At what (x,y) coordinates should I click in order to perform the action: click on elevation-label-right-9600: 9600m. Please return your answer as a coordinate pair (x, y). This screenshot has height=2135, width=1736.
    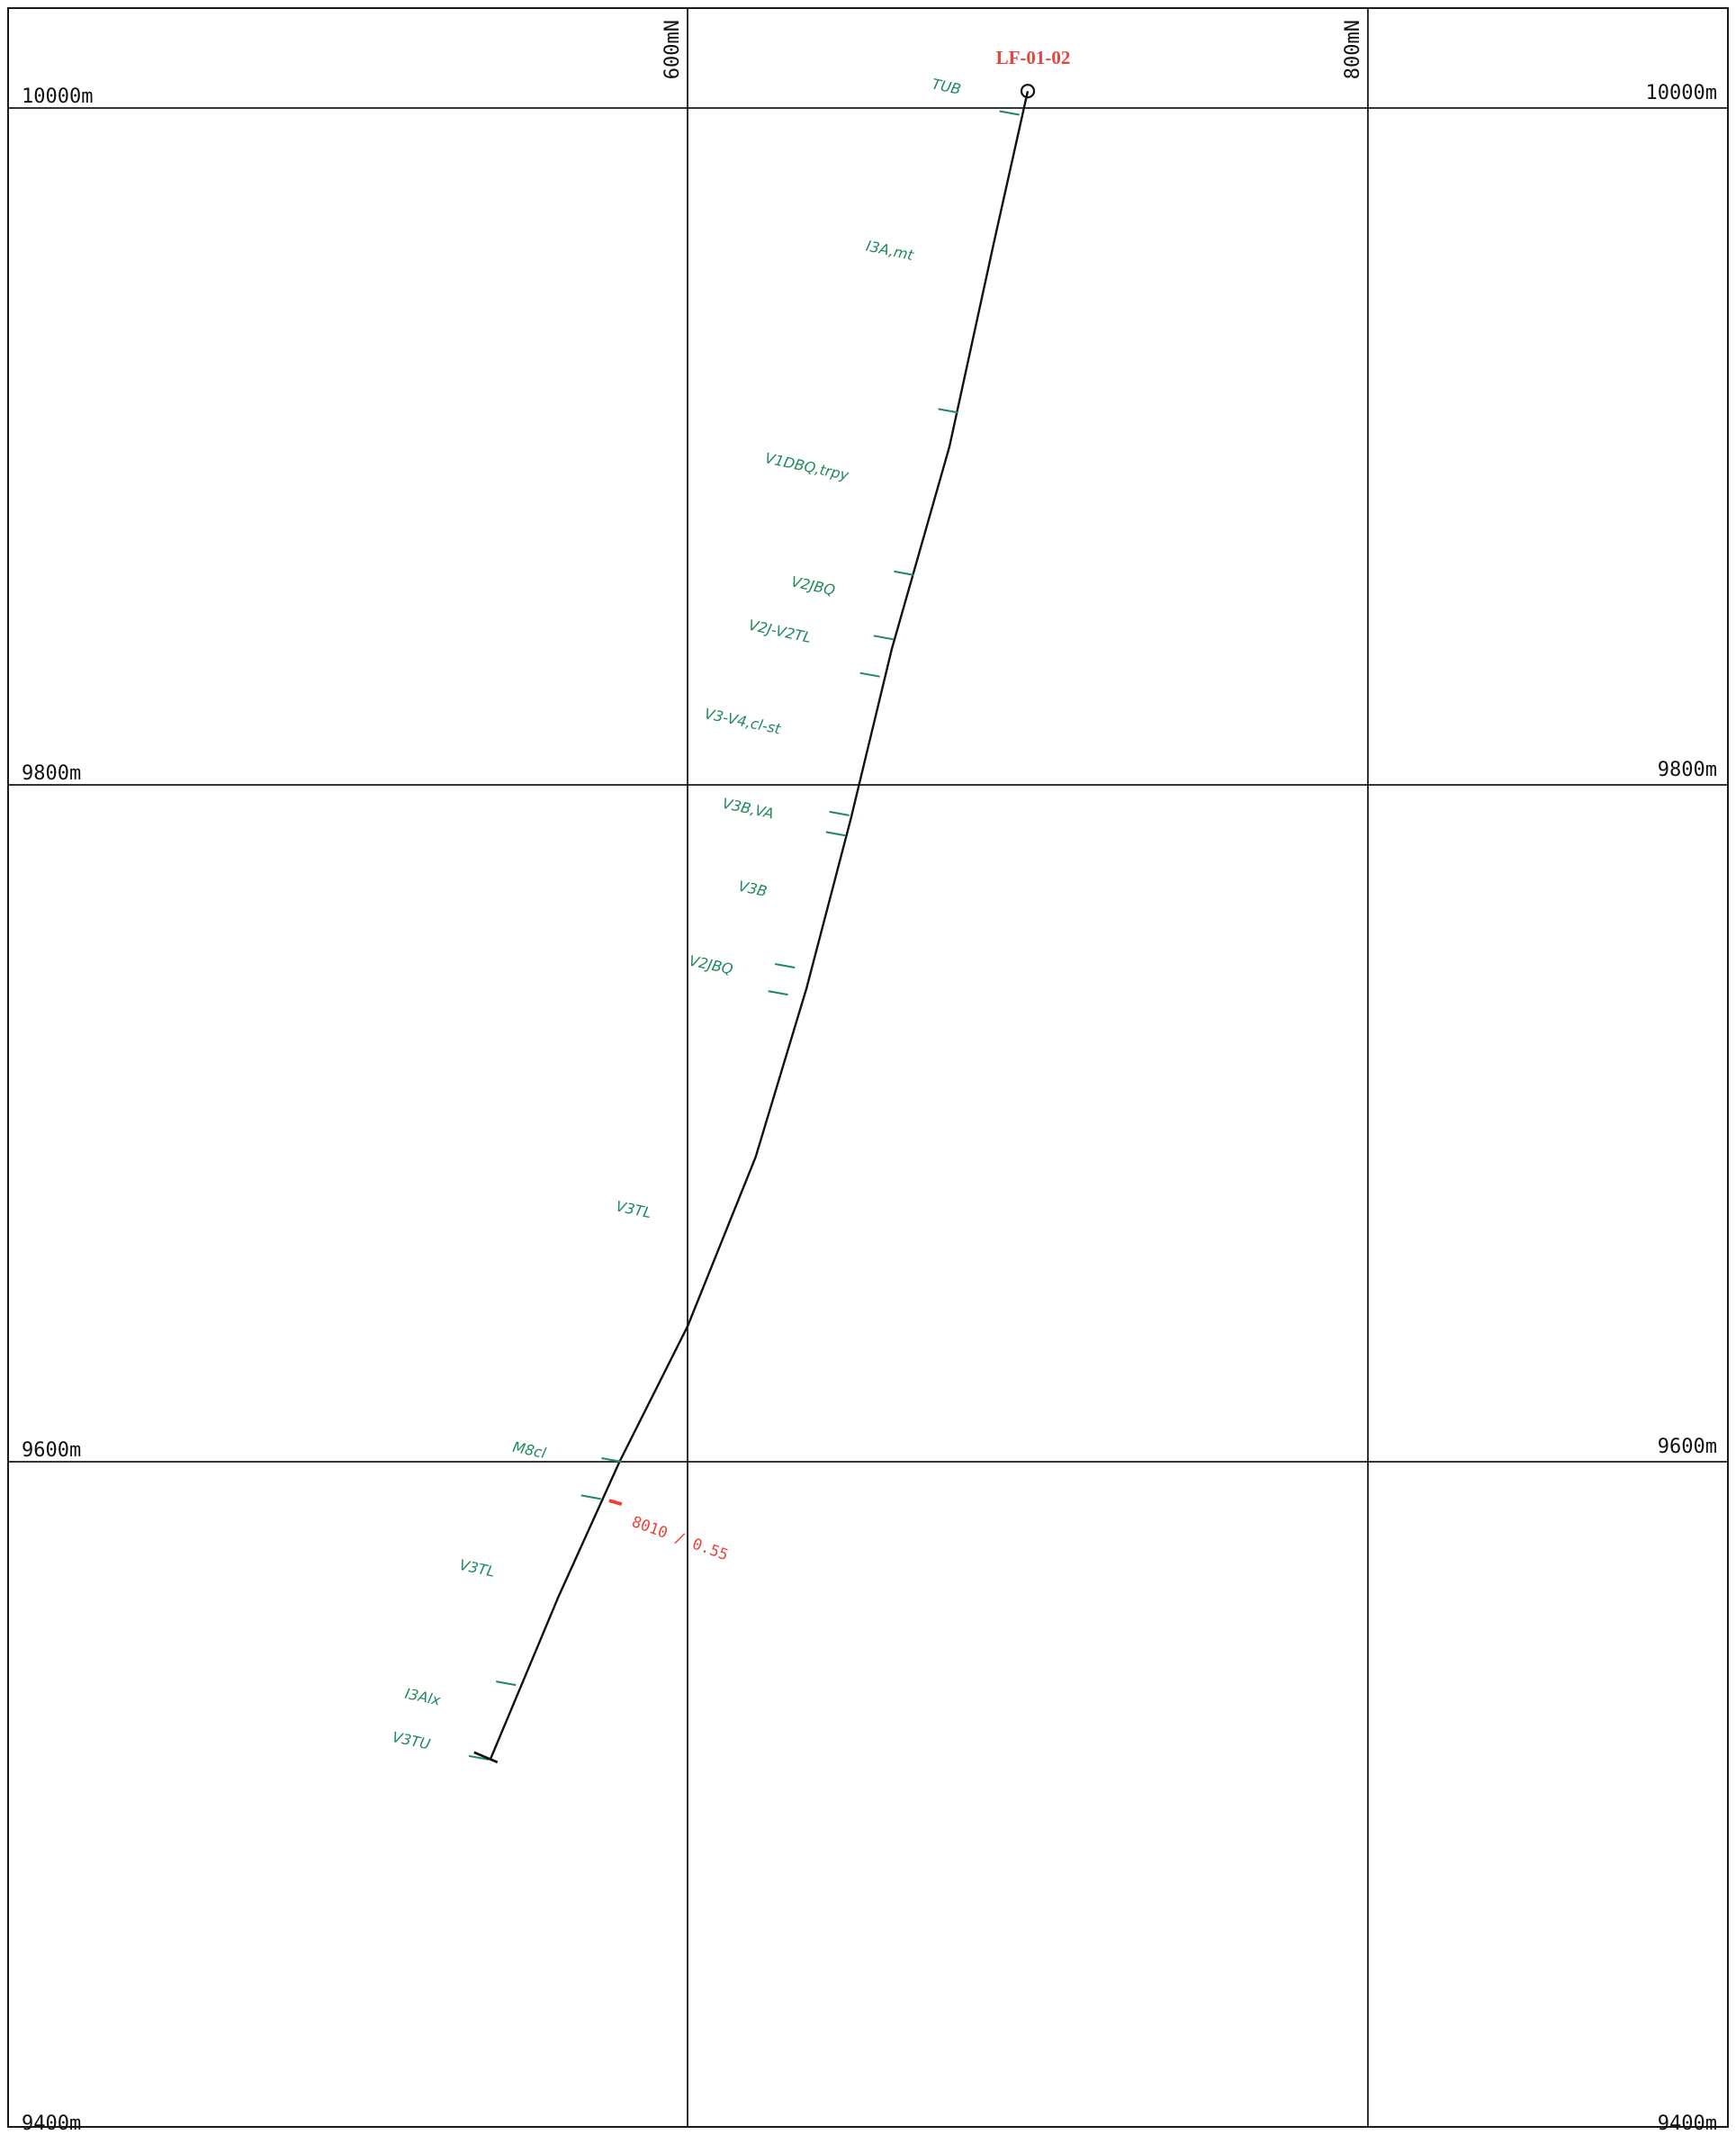
    Looking at the image, I should click on (1687, 1447).